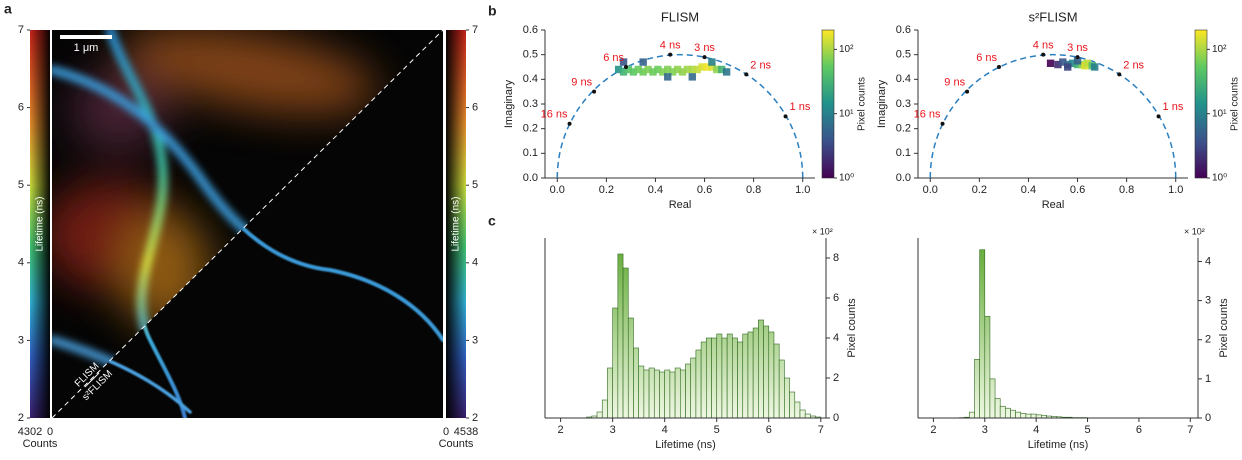  I want to click on colorbar-tick-label: 4, so click(475, 263).